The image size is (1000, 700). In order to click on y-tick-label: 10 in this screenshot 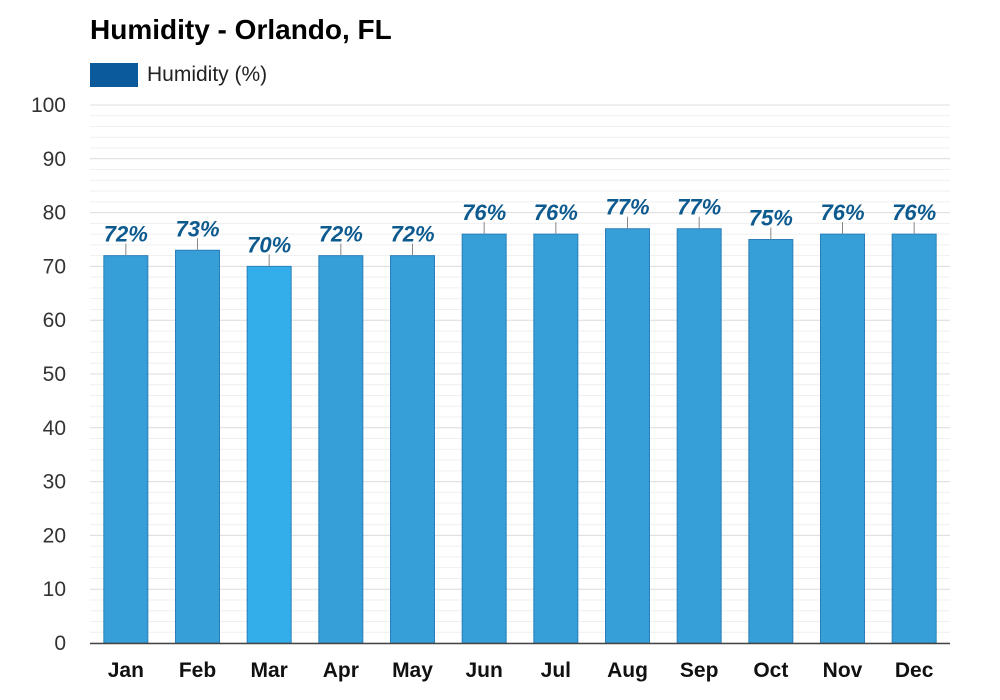, I will do `click(54, 589)`.